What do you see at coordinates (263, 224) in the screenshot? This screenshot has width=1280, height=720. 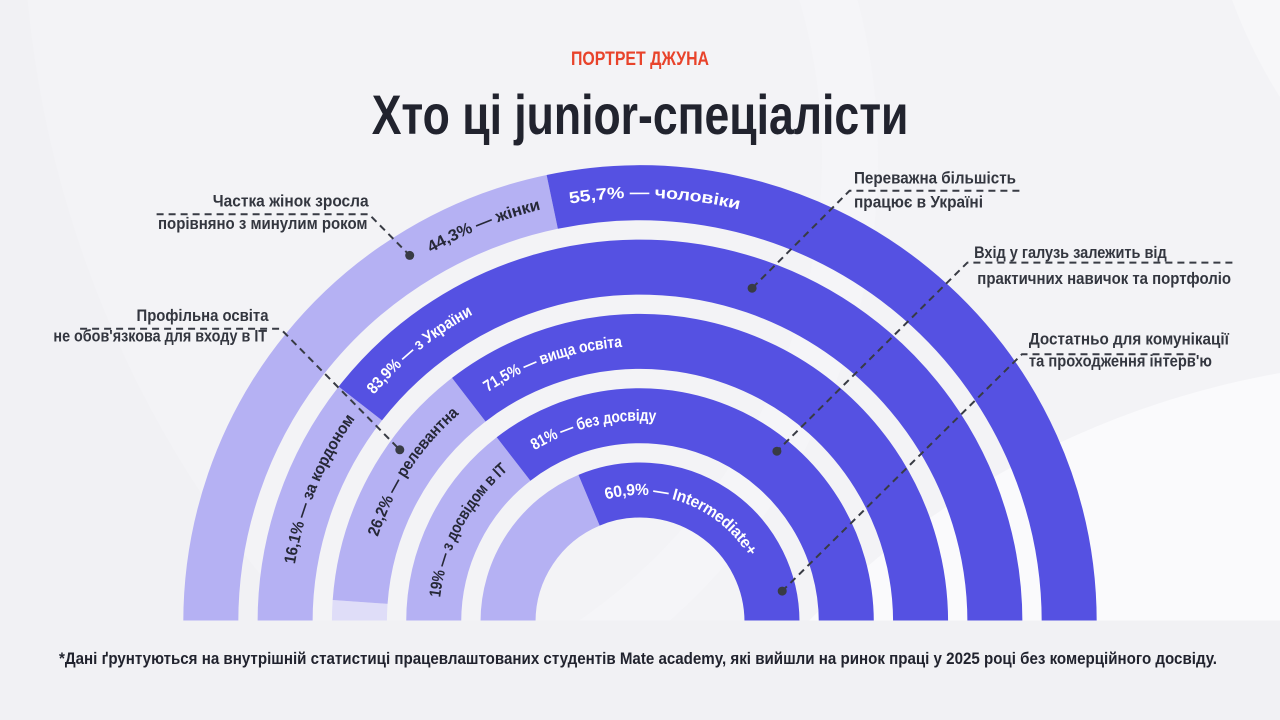 I see `svg-text: порівняно з минулим роком` at bounding box center [263, 224].